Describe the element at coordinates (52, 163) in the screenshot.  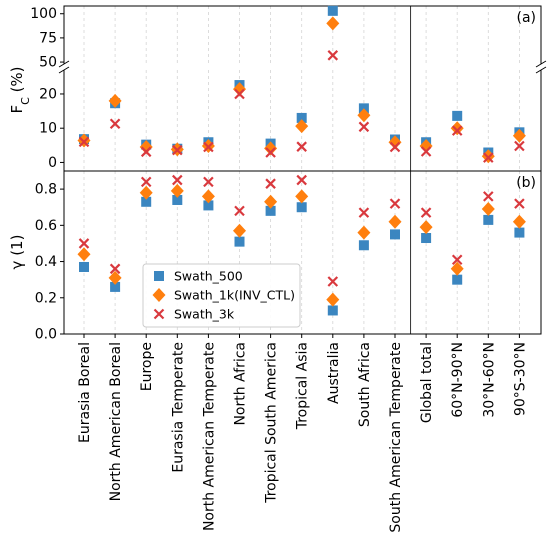
I see `panel-a-lower-y-tick-label: 0` at that location.